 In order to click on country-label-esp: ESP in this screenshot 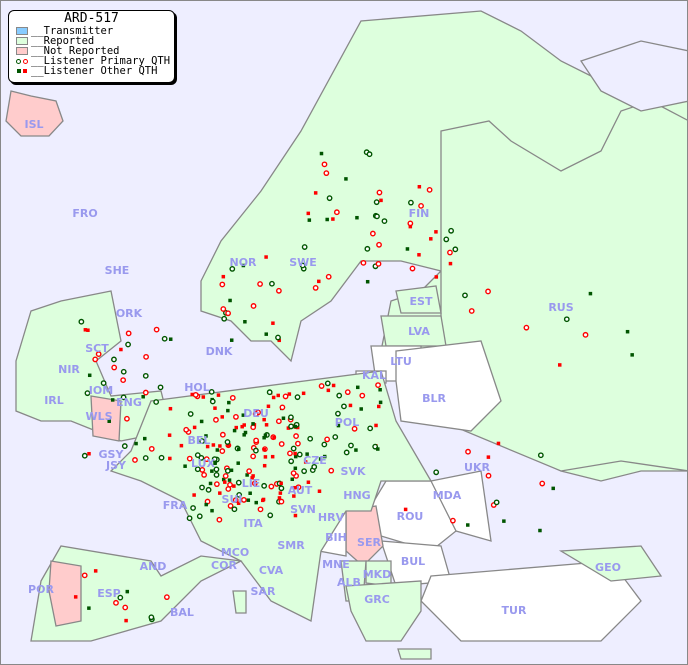, I will do `click(109, 593)`.